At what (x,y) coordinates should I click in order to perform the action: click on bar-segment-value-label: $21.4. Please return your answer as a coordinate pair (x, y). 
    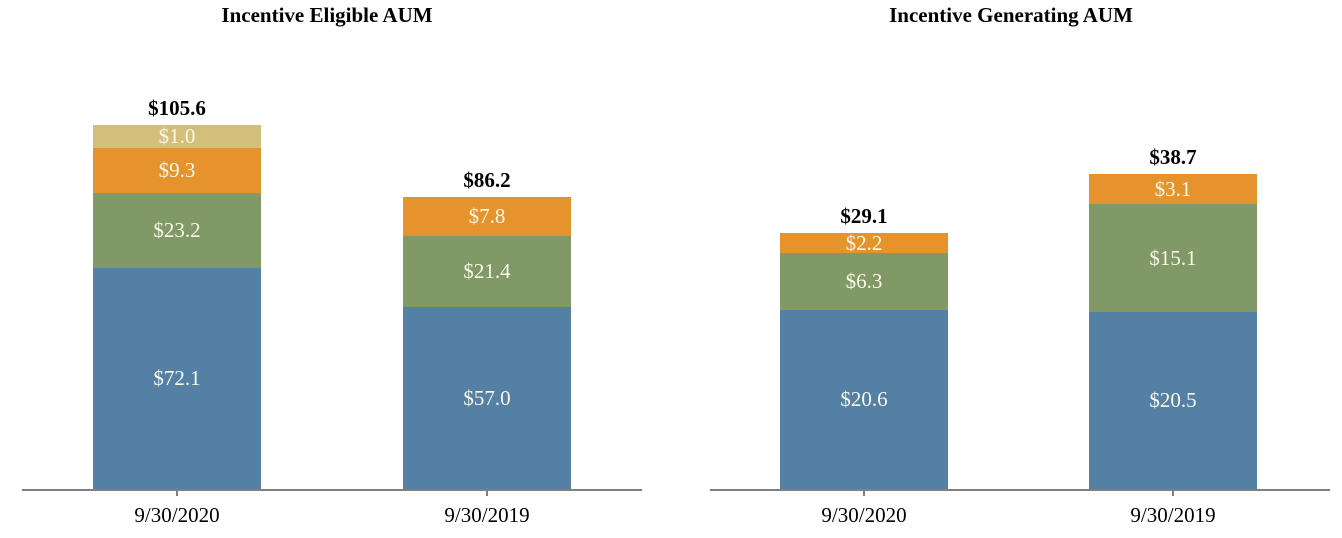
    Looking at the image, I should click on (487, 271).